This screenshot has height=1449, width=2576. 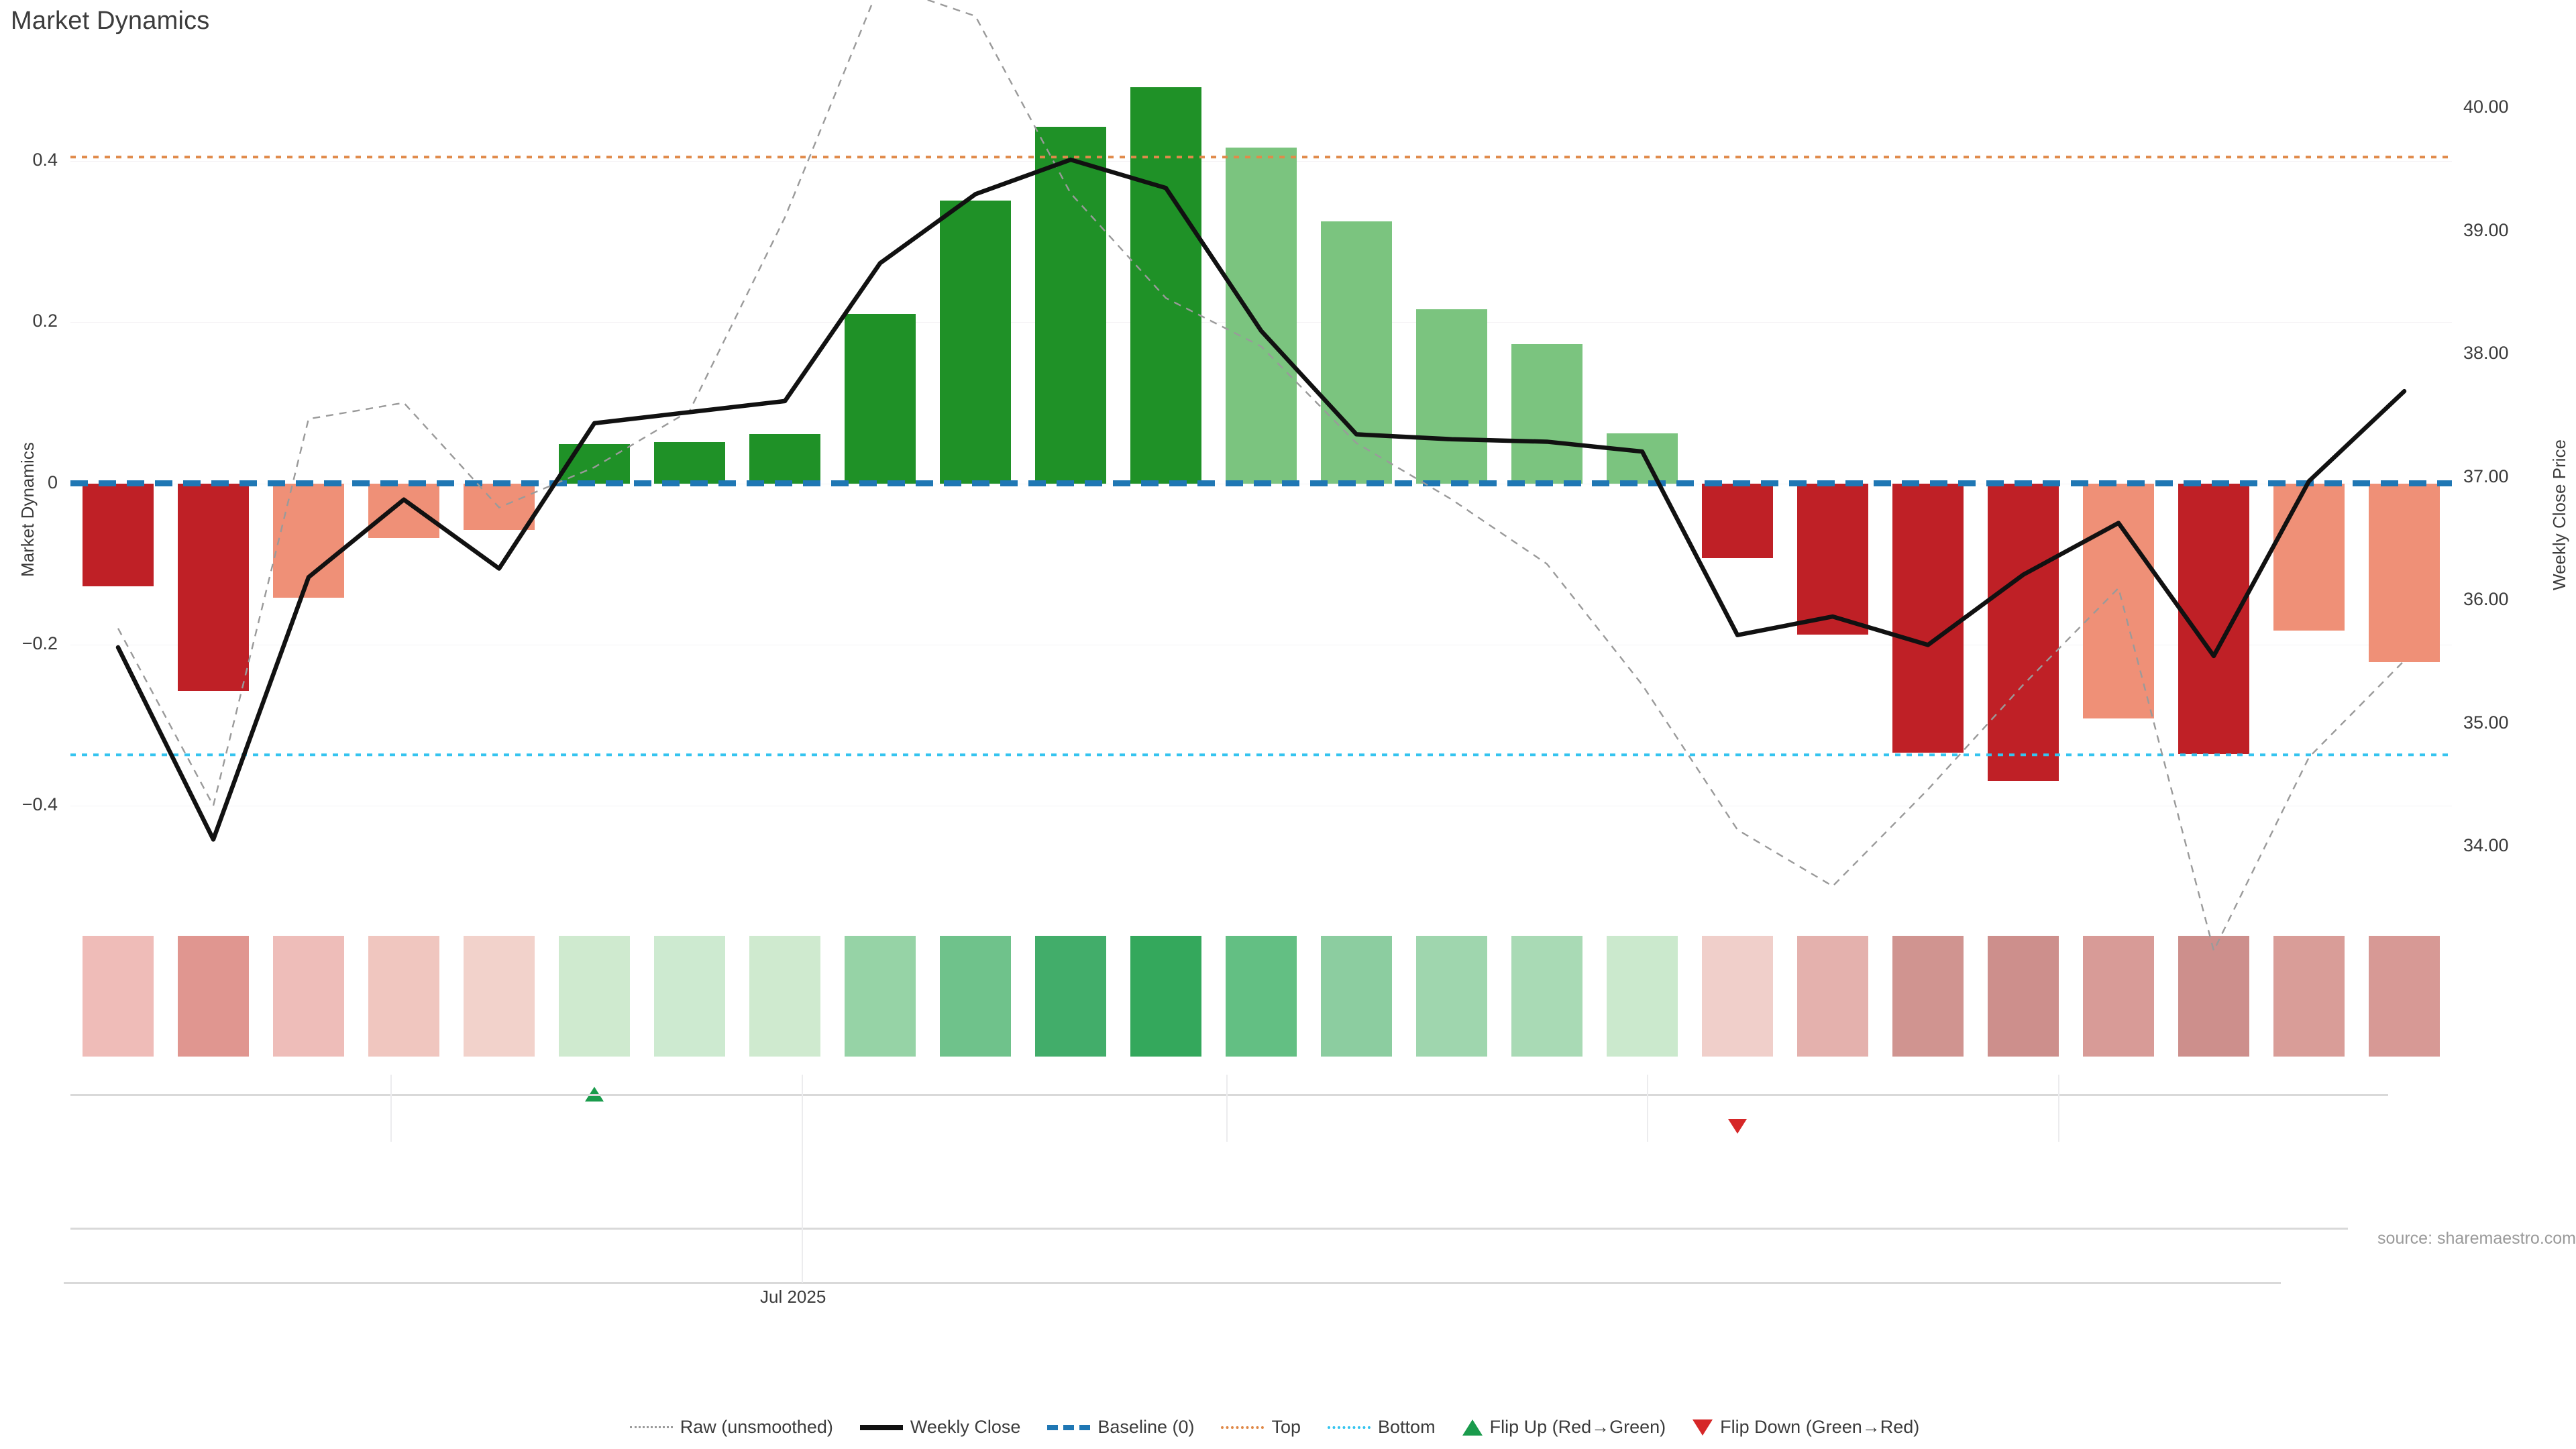 I want to click on legend-item: Flip Up (Red→Green), so click(x=1564, y=1427).